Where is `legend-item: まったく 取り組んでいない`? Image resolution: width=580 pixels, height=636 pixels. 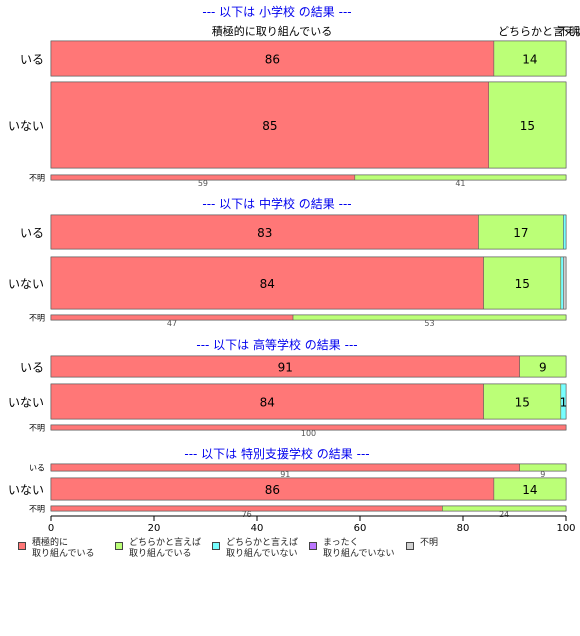
legend-item: まったく 取り組んでいない is located at coordinates (357, 549).